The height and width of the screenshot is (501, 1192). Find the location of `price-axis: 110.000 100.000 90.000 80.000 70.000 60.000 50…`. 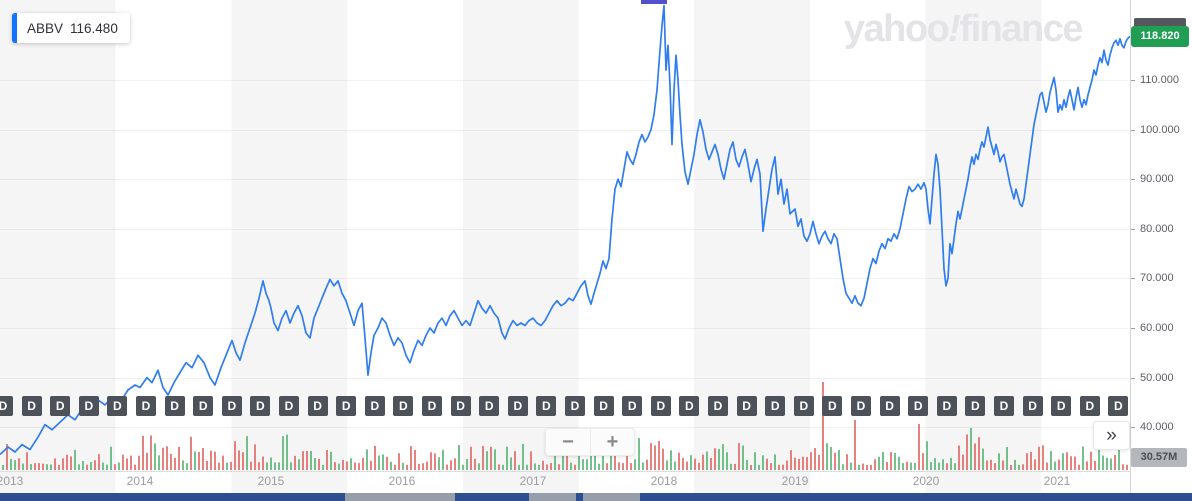

price-axis: 110.000 100.000 90.000 80.000 70.000 60.000 50… is located at coordinates (1161, 246).